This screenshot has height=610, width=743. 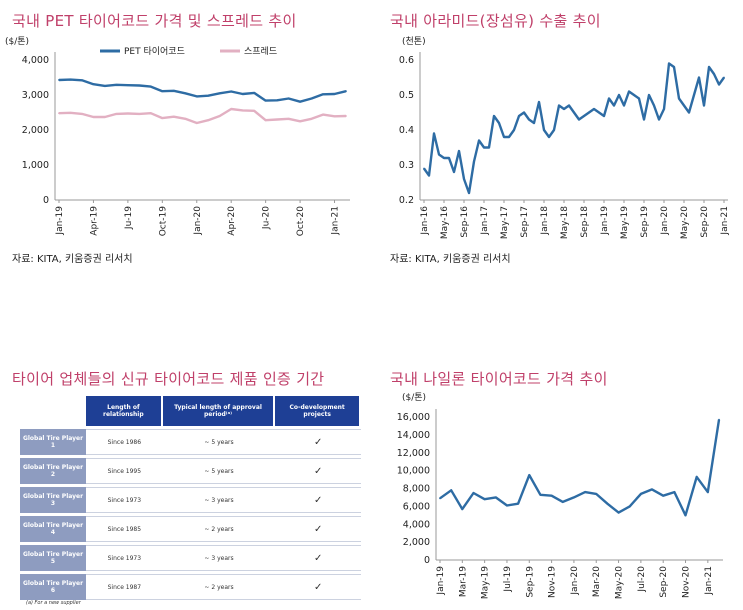 I want to click on x-tick-label: Sep-20, so click(x=705, y=222).